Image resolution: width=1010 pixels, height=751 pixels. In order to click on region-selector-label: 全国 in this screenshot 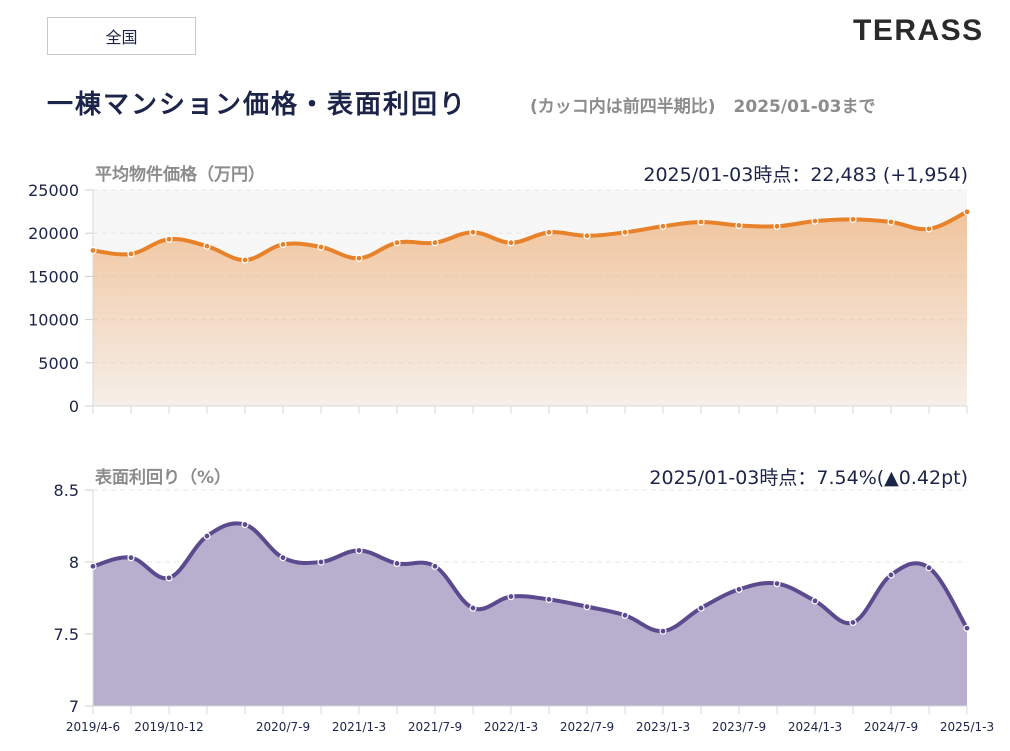, I will do `click(121, 37)`.